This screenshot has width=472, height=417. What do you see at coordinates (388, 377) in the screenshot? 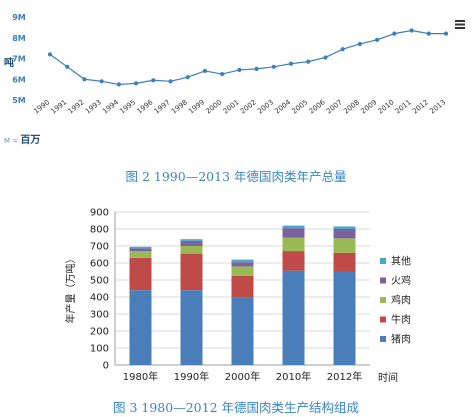
I see `x-axis-label: 时间` at bounding box center [388, 377].